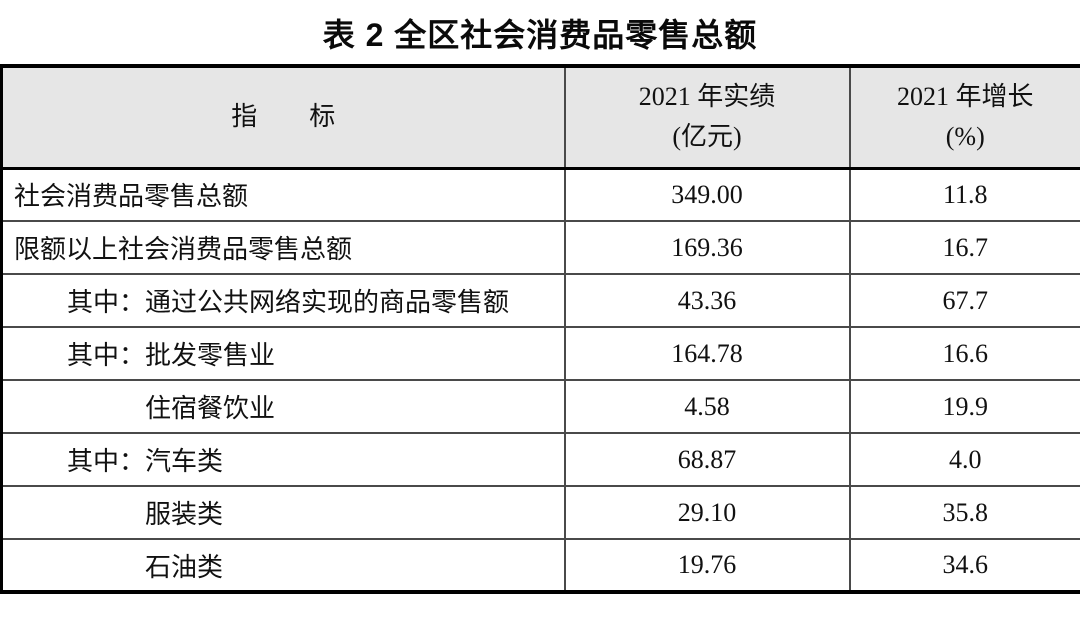 The width and height of the screenshot is (1080, 624). I want to click on table-row: 石油类 19.76 34.6, so click(540, 565).